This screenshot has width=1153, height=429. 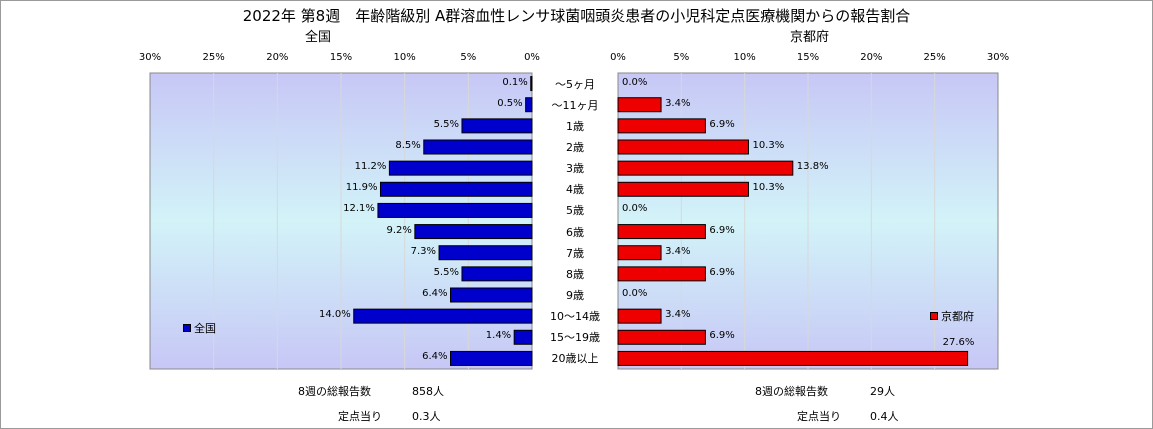 I want to click on age-category-label: 8歳, so click(x=575, y=274).